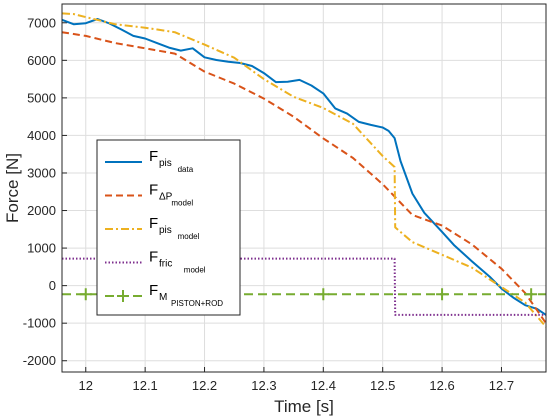 This screenshot has height=418, width=550. What do you see at coordinates (165, 264) in the screenshot?
I see `legend-label-sub: fric` at bounding box center [165, 264].